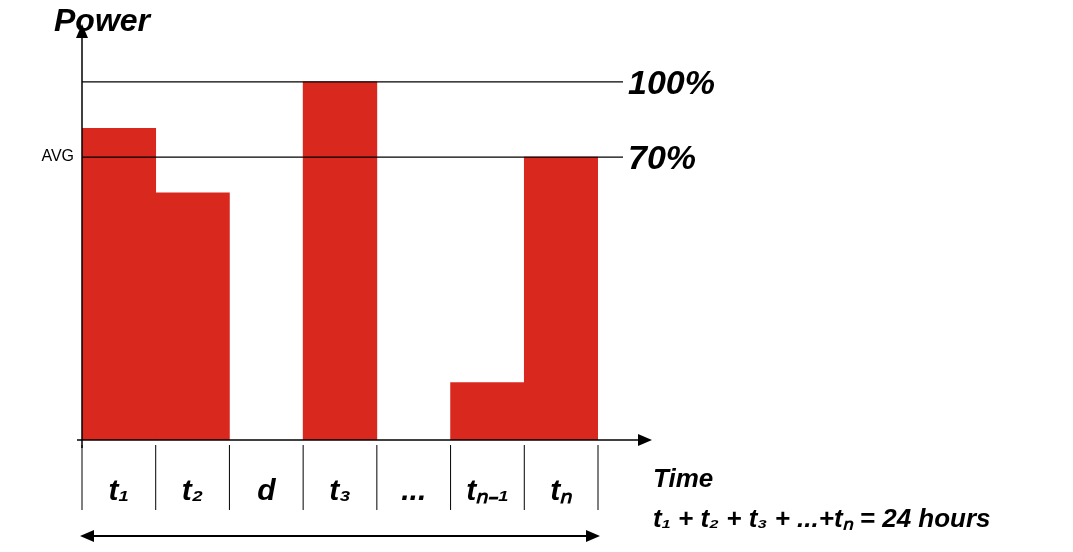 Image resolution: width=1073 pixels, height=552 pixels. I want to click on text: 70%, so click(662, 157).